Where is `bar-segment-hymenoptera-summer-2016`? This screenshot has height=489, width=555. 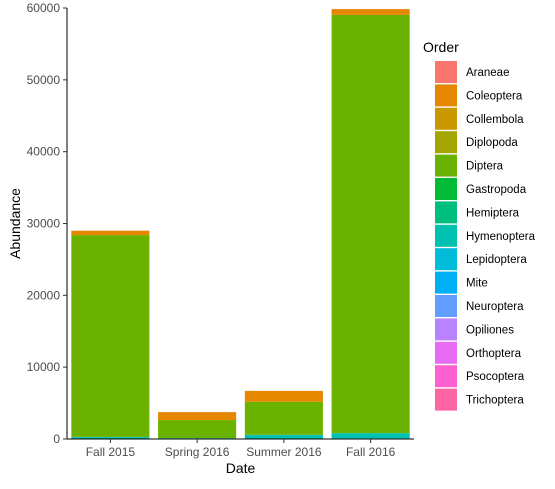 bar-segment-hymenoptera-summer-2016 is located at coordinates (284, 437).